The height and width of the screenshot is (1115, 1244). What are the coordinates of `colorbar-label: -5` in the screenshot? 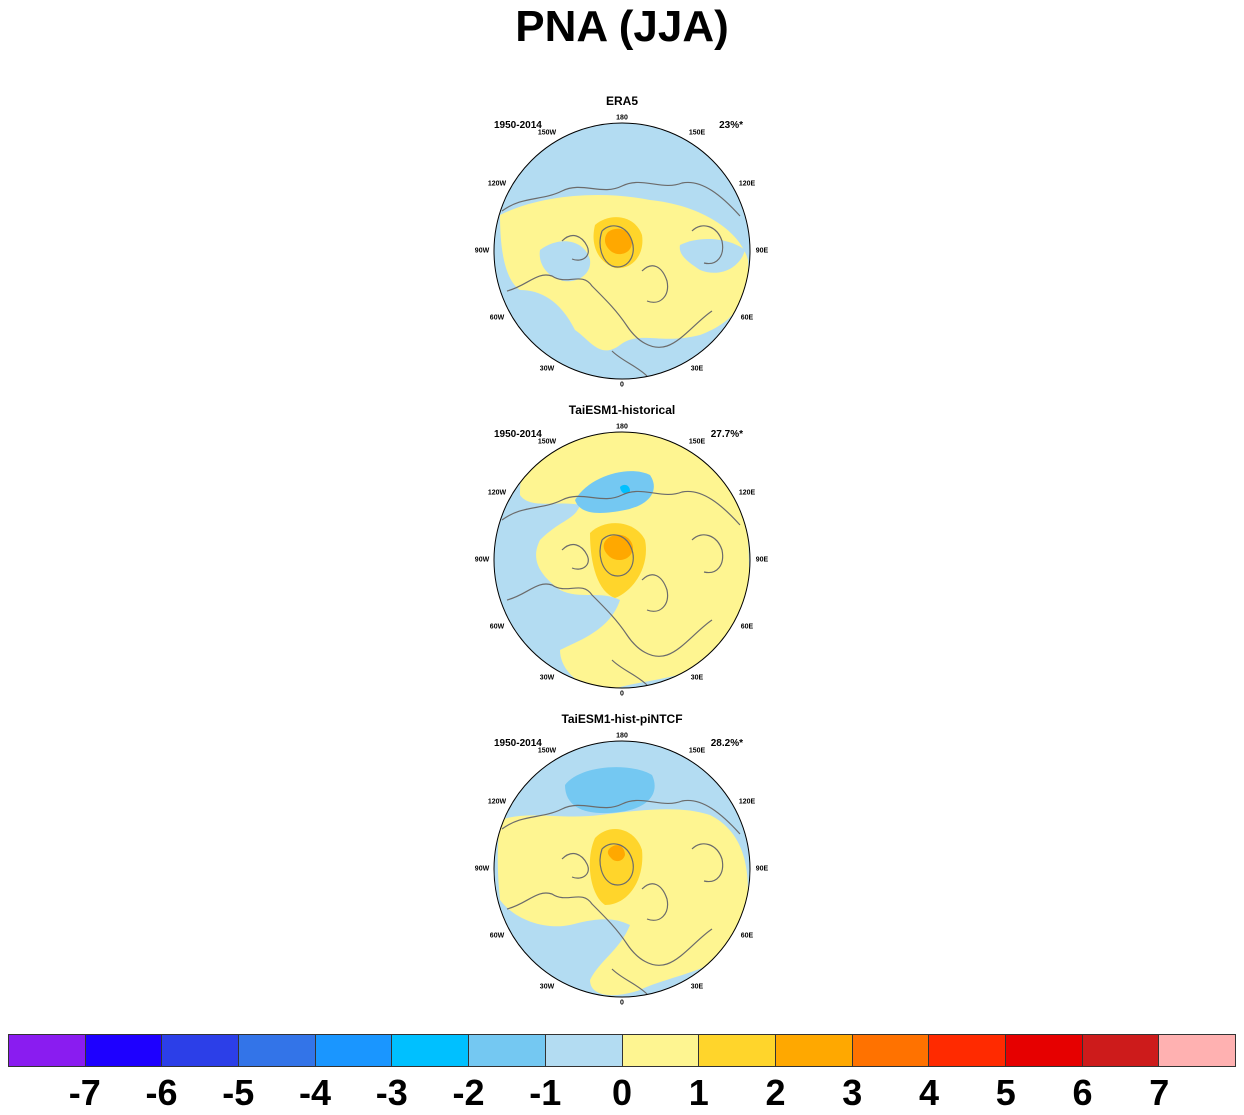 It's located at (238, 1092).